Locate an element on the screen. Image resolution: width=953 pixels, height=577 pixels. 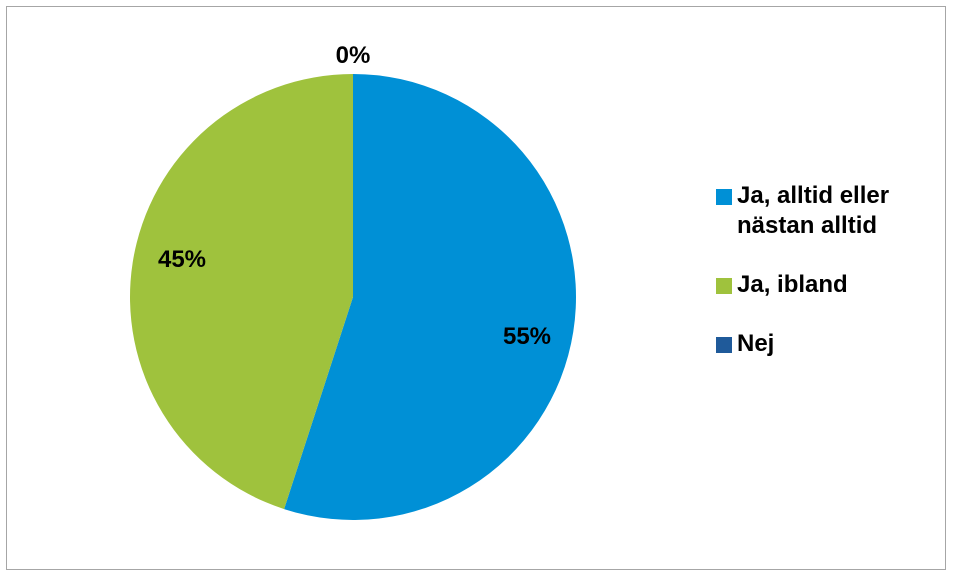
data-label-ja-ibland: 45% is located at coordinates (182, 259).